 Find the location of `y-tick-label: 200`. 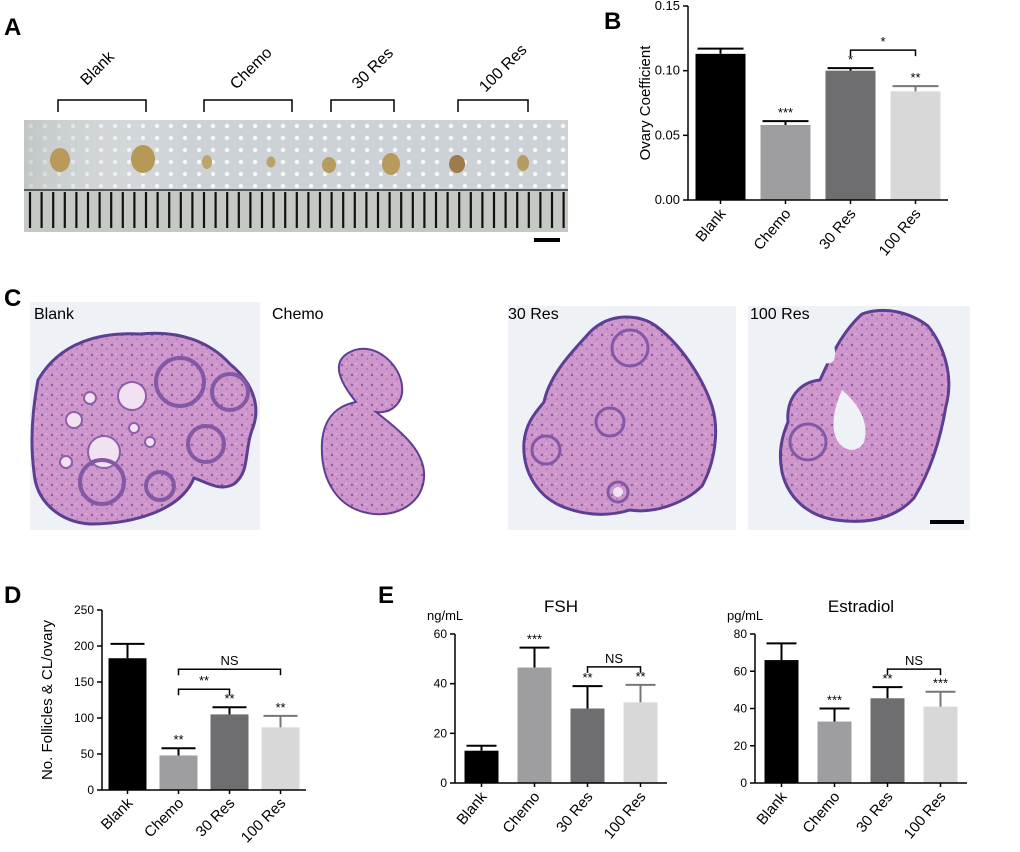

y-tick-label: 200 is located at coordinates (84, 646).